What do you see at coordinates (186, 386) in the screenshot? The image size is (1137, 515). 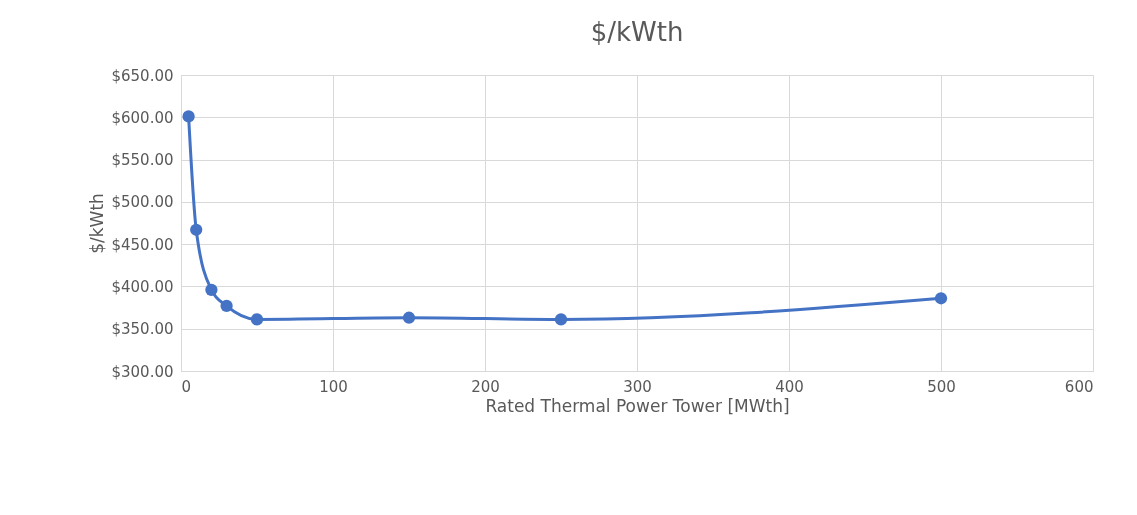 I see `x-tick-label: 0` at bounding box center [186, 386].